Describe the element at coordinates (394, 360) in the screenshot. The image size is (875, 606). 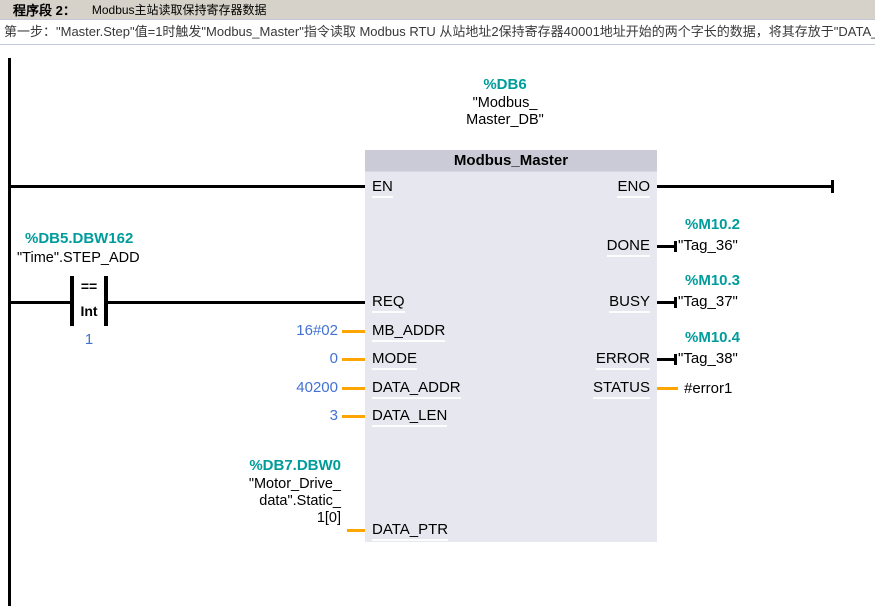
I see `pin-mode: MODE` at that location.